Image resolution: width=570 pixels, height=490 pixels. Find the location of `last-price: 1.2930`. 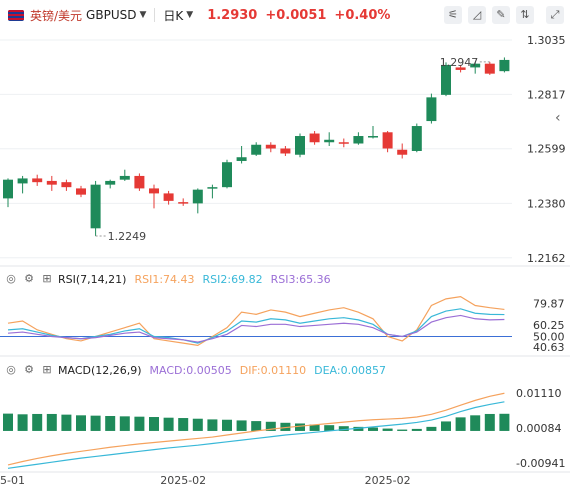

last-price: 1.2930 is located at coordinates (232, 15).